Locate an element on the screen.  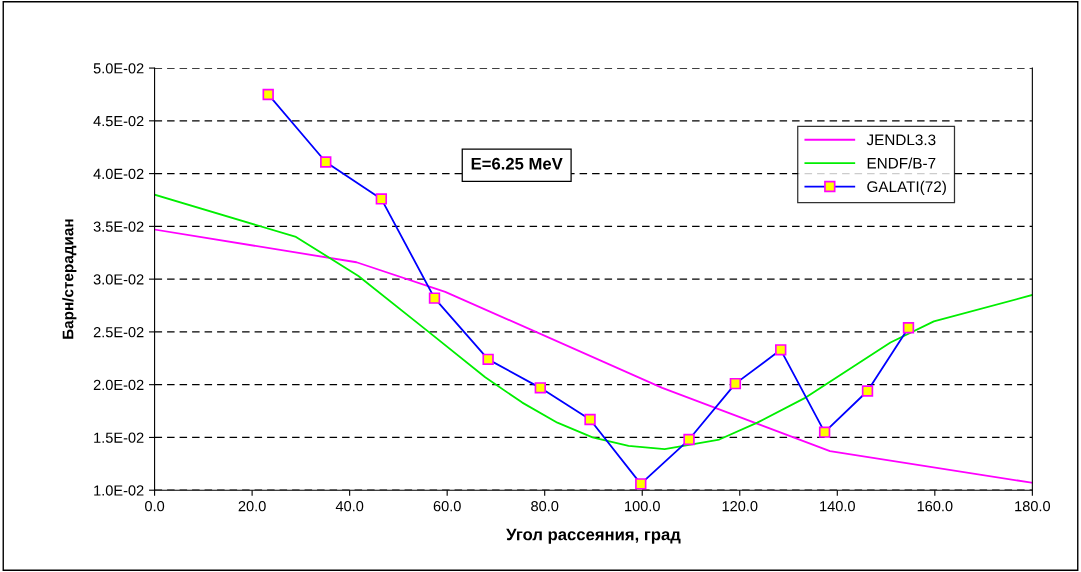
y-tick-label: 5.0E-02 is located at coordinates (118, 68).